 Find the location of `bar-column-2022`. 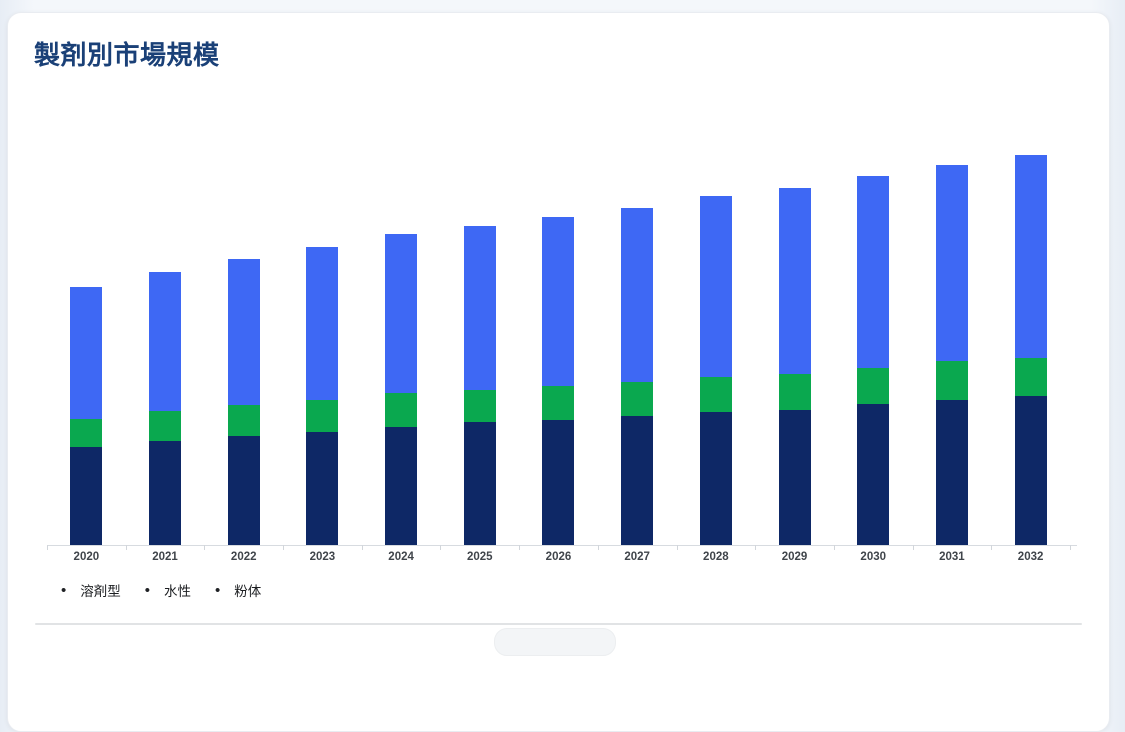

bar-column-2022 is located at coordinates (243, 344).